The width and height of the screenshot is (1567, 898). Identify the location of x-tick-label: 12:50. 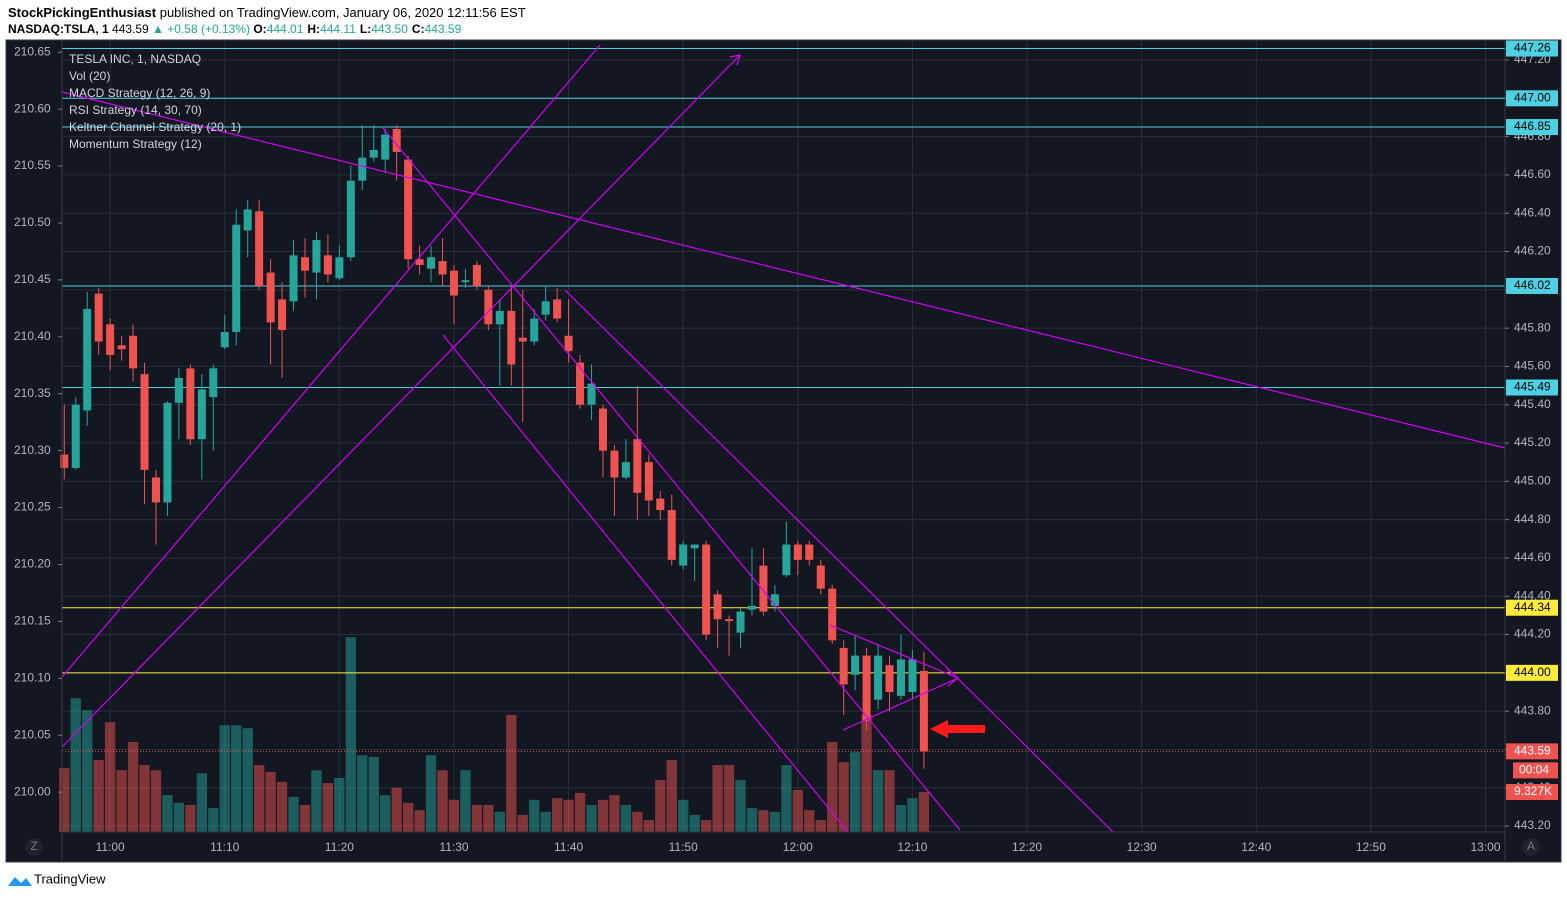
(1371, 847).